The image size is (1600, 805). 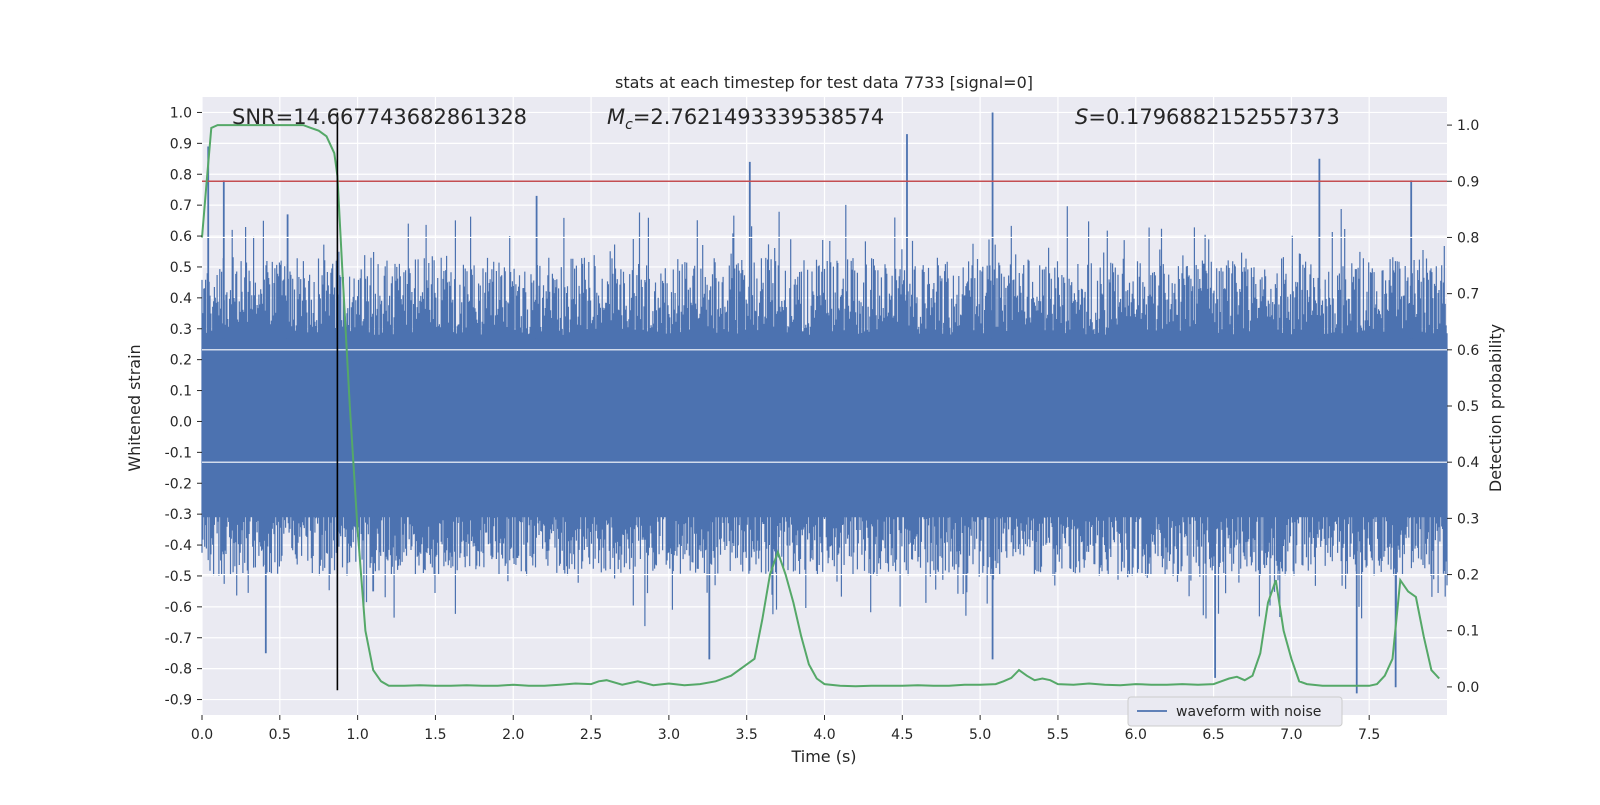 I want to click on y-tick-label: 0.0, so click(x=181, y=422).